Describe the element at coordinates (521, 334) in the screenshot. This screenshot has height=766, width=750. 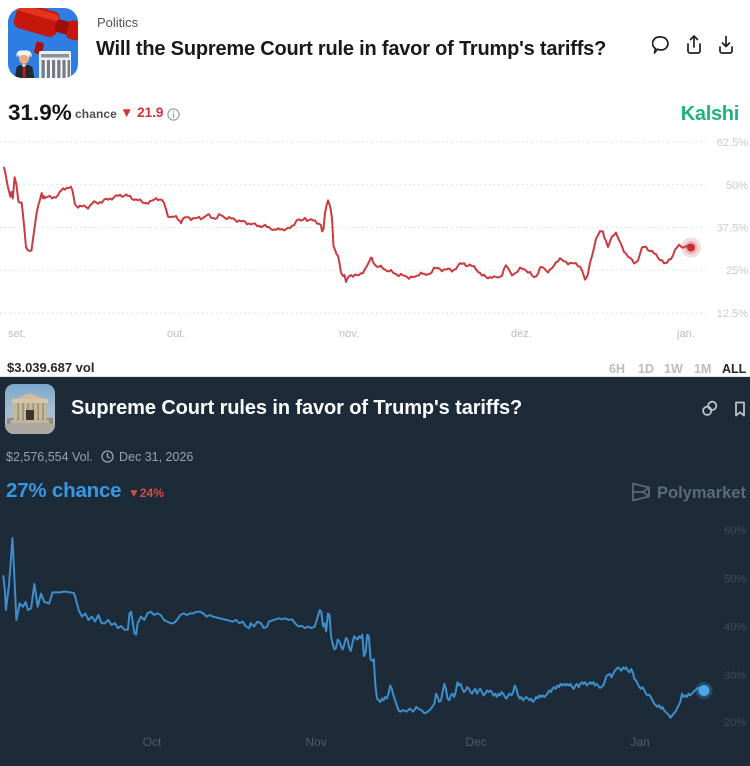
I see `svg-text: dez.` at that location.